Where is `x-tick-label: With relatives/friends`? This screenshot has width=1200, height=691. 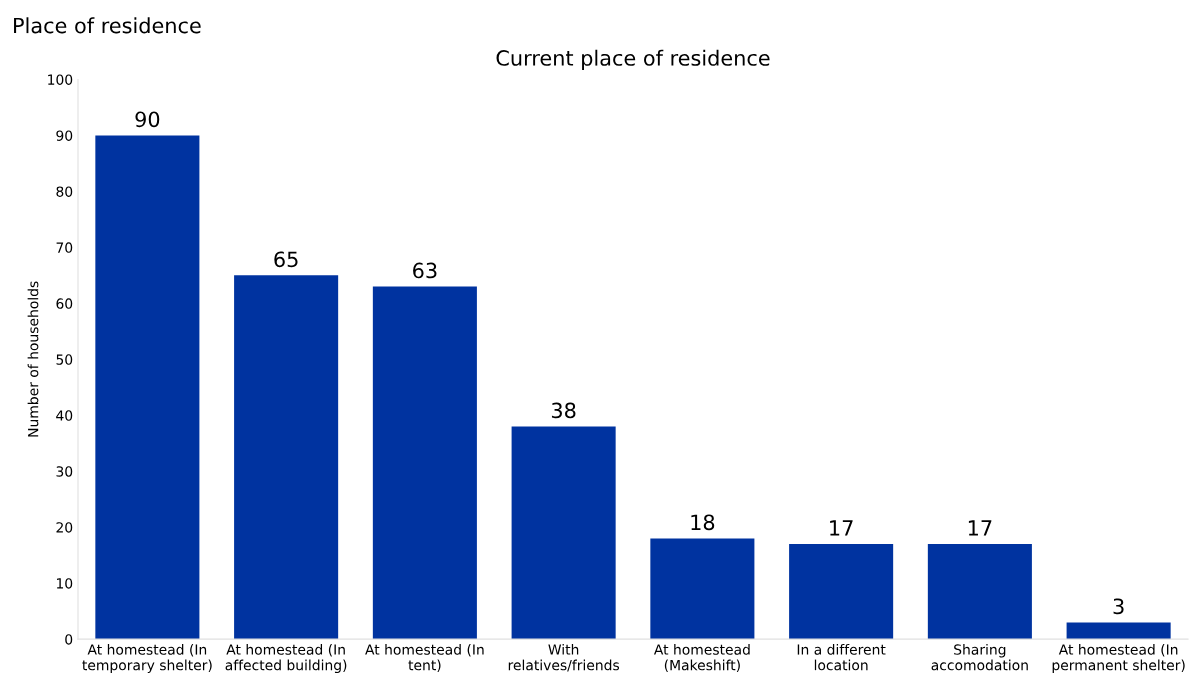 x-tick-label: With relatives/friends is located at coordinates (564, 658).